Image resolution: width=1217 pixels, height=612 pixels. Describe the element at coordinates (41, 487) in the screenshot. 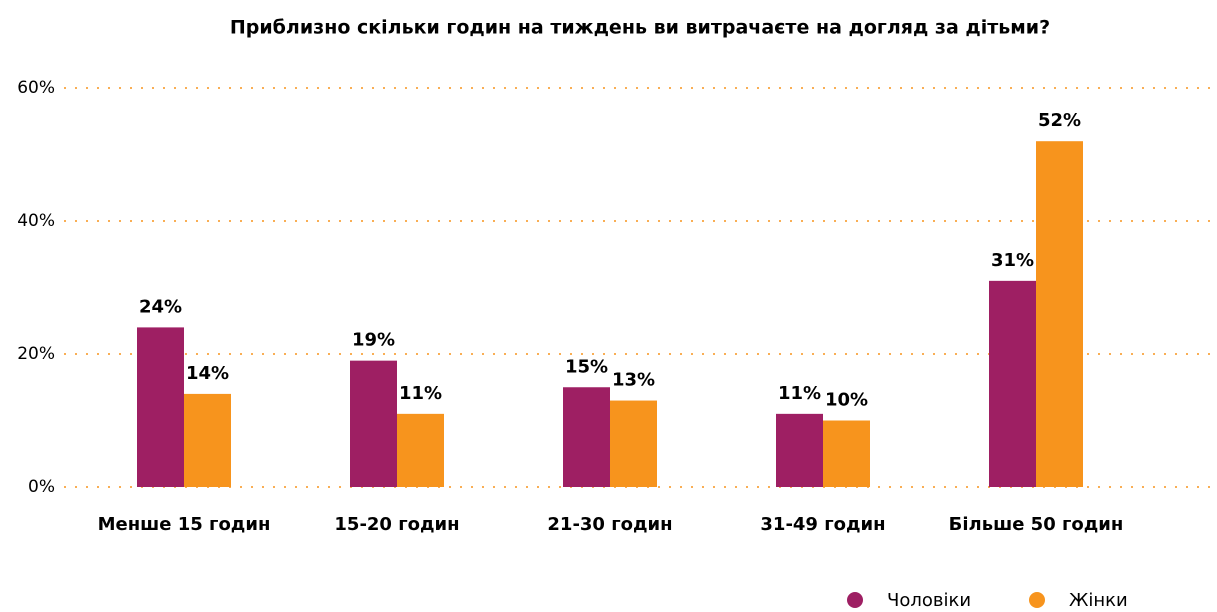

I see `y-tick-label: 0%` at that location.